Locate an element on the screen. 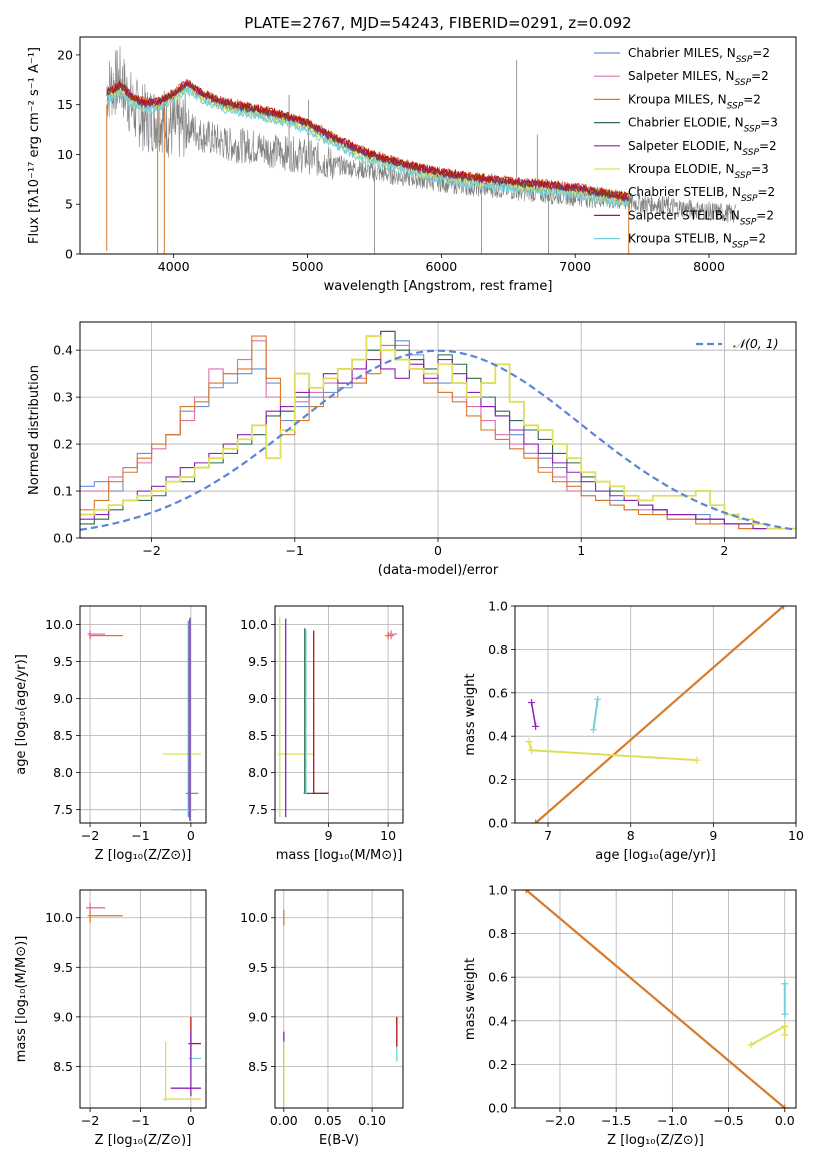  legend-label: Kroupa MILES, NSSP=2 is located at coordinates (694, 101).